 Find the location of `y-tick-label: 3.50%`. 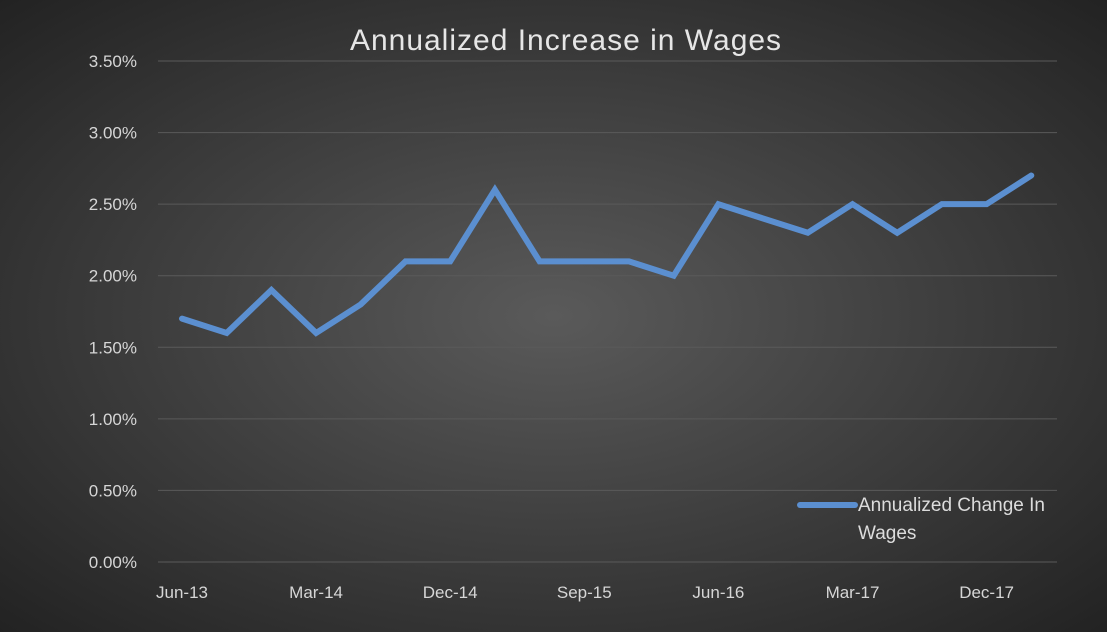

y-tick-label: 3.50% is located at coordinates (113, 61).